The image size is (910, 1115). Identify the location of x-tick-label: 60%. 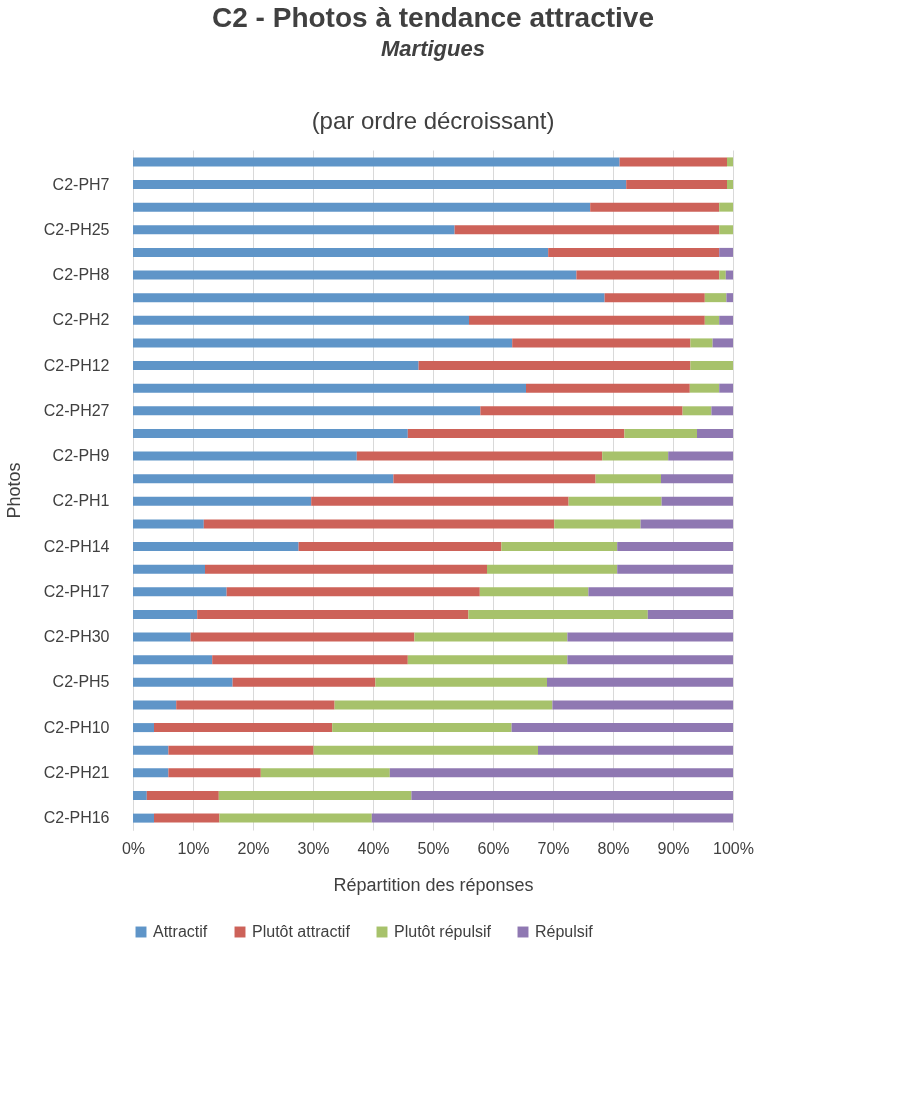
(493, 848).